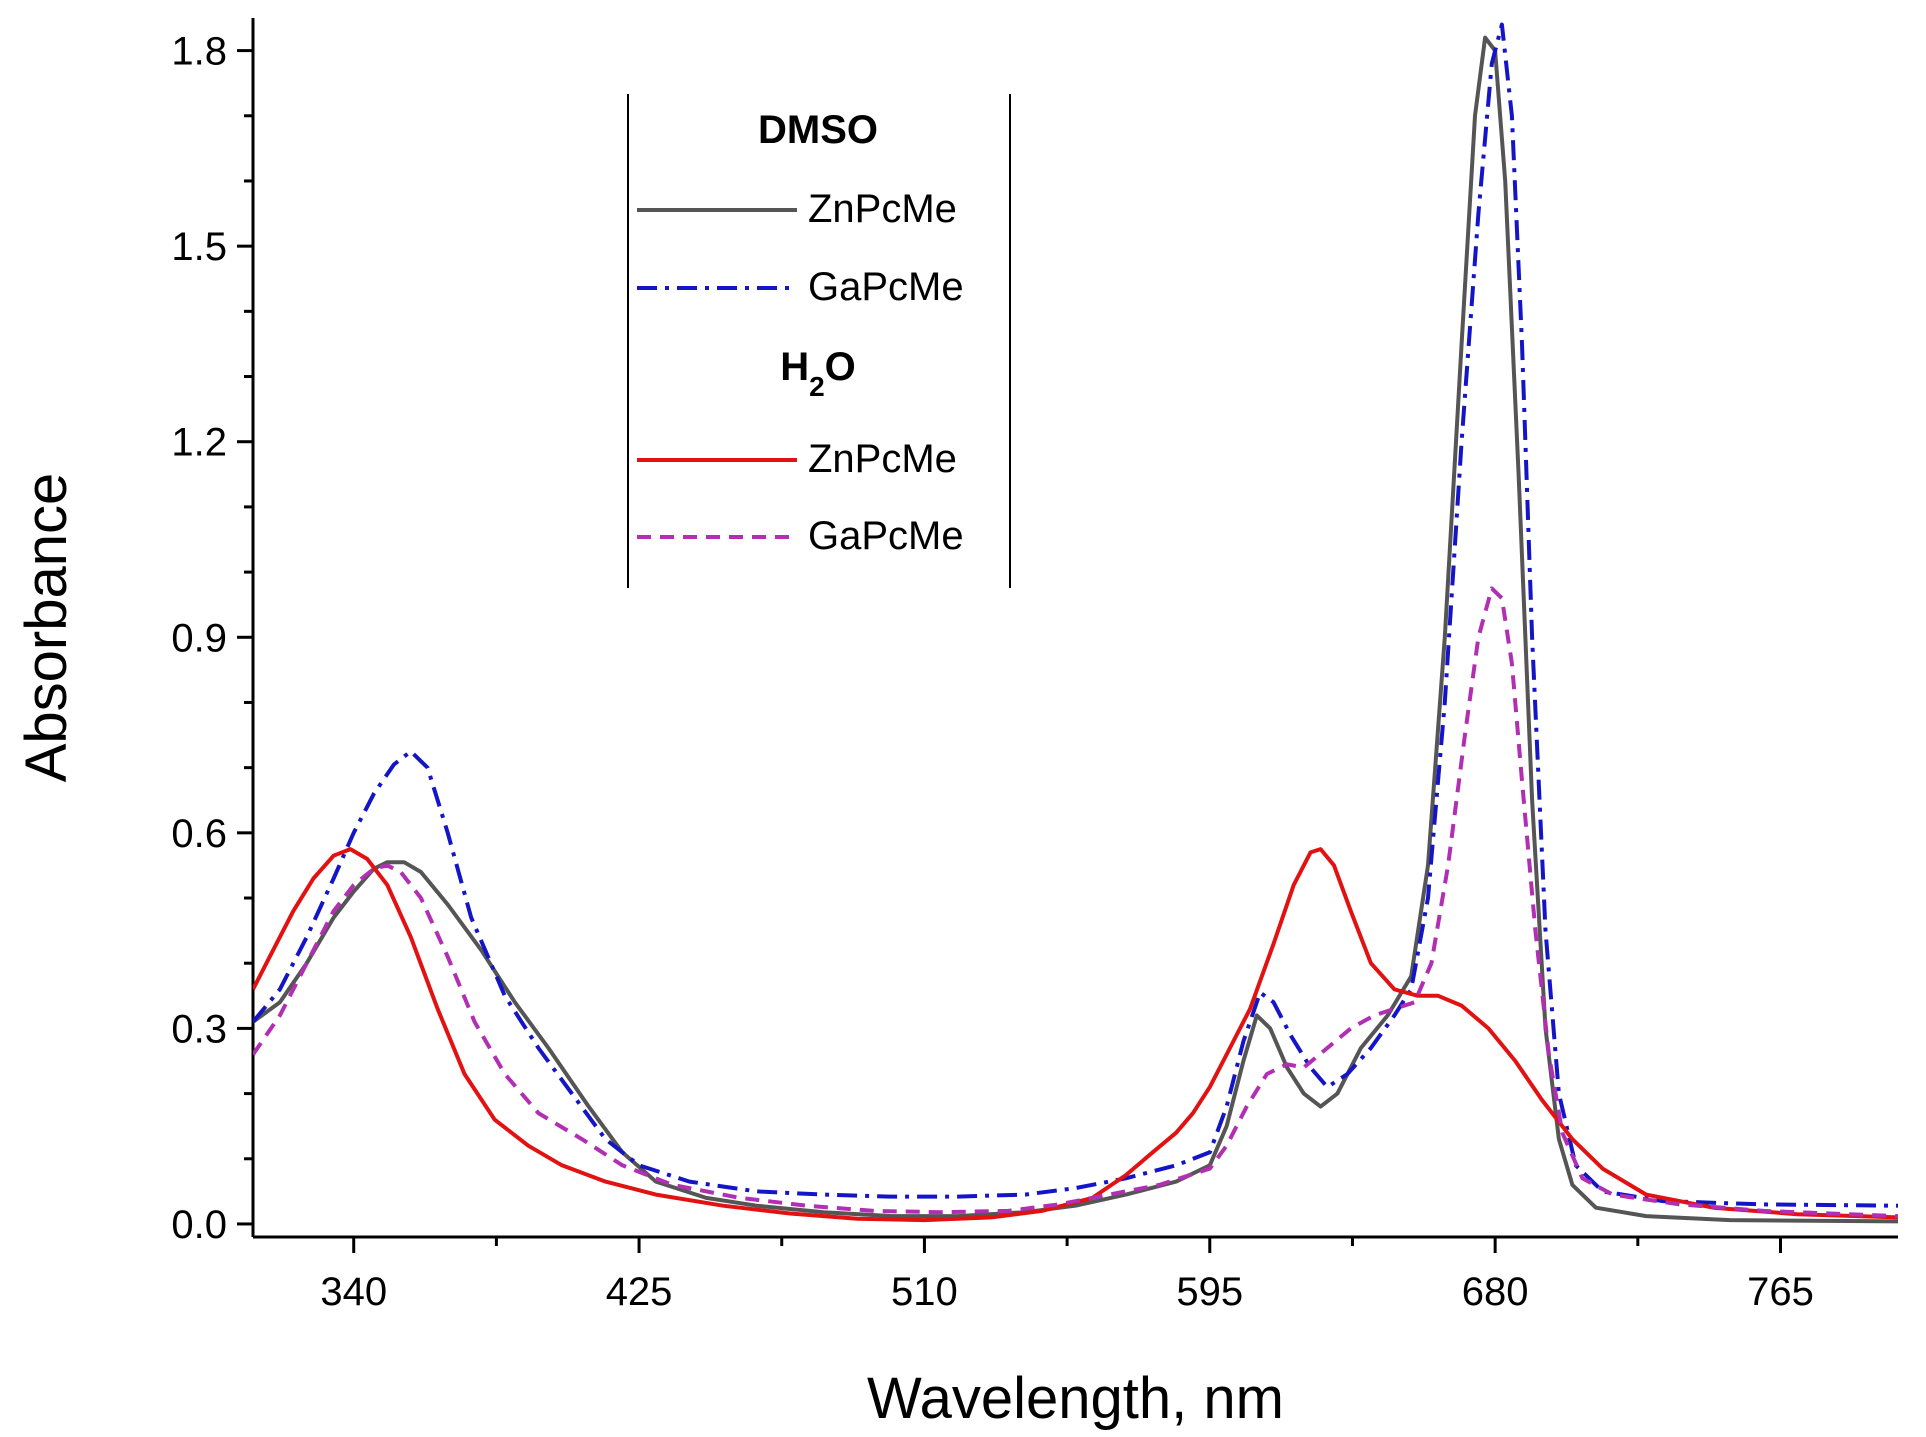 The image size is (1926, 1437). I want to click on x-axis-title: Wavelength, nm, so click(1075, 1398).